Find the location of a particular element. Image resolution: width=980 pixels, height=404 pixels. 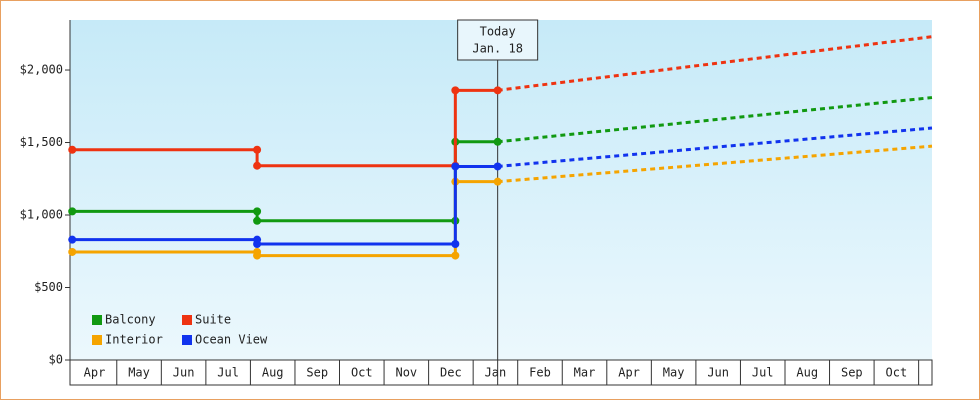

legend-label: Ocean View is located at coordinates (231, 340).